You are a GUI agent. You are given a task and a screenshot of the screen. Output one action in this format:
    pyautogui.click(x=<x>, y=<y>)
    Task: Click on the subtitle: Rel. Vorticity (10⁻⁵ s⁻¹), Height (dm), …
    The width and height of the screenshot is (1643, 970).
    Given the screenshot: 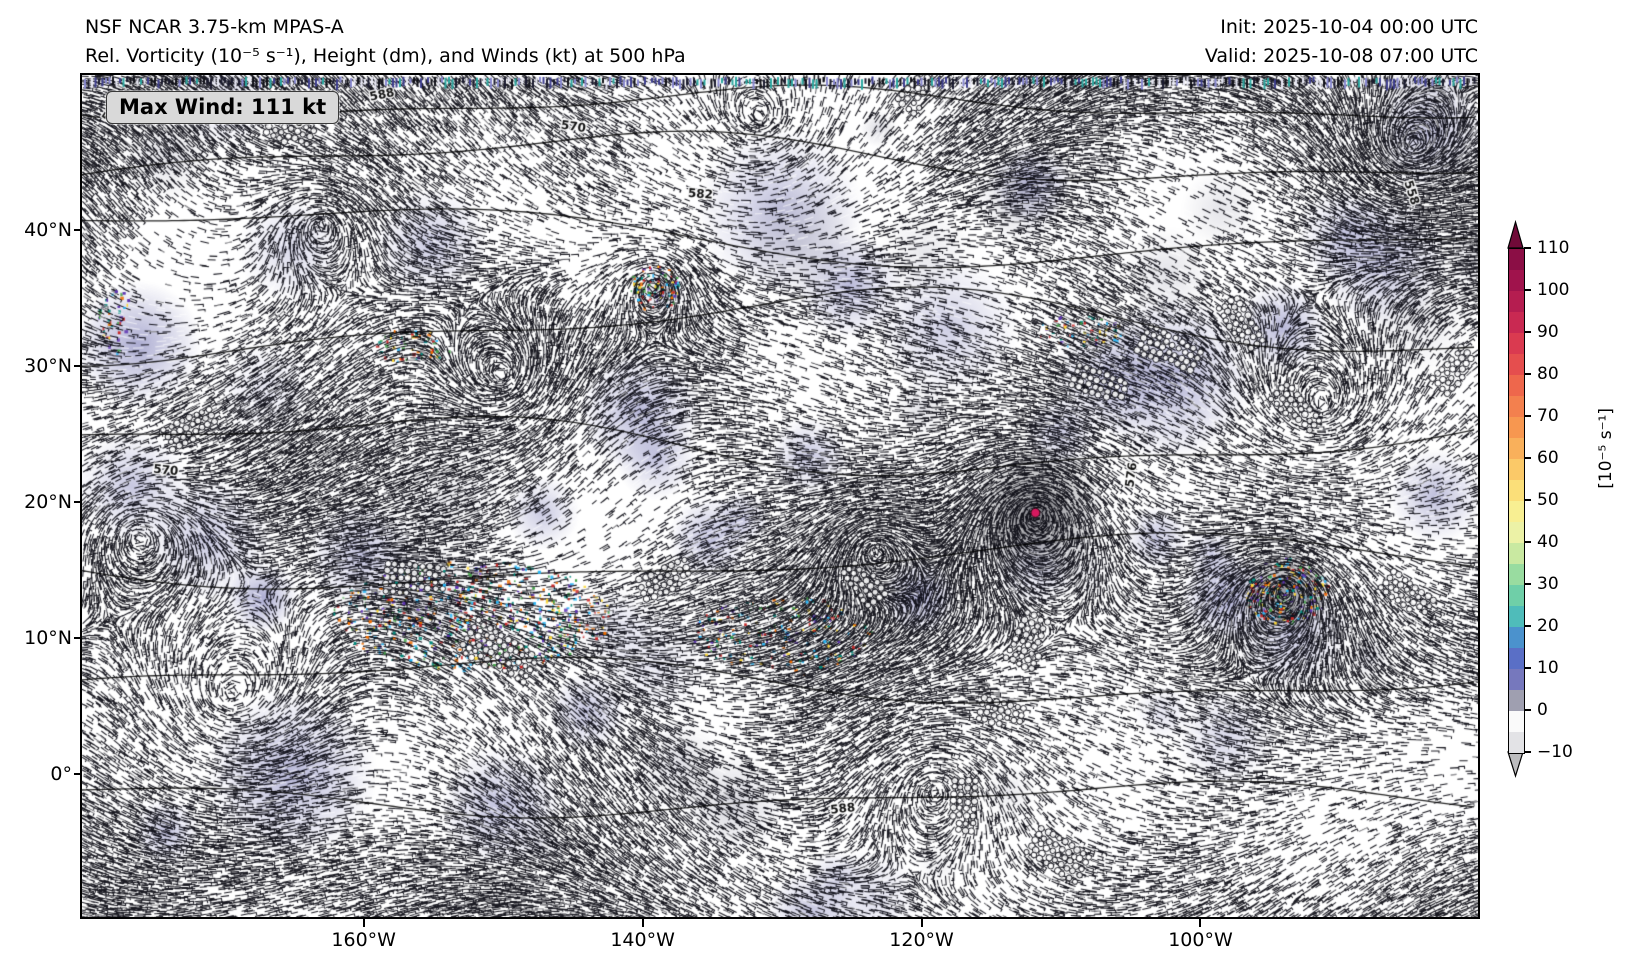 What is the action you would take?
    pyautogui.click(x=385, y=55)
    